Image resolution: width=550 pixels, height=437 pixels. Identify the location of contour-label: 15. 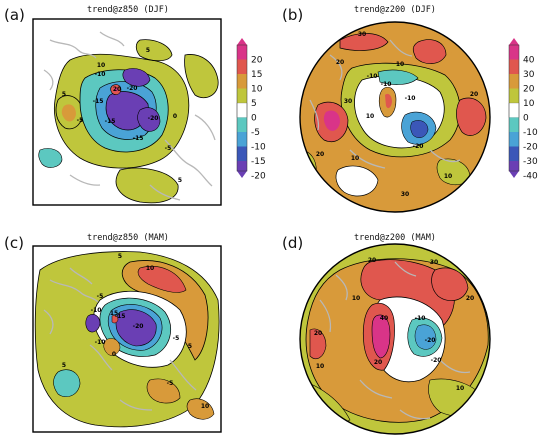
(114, 313).